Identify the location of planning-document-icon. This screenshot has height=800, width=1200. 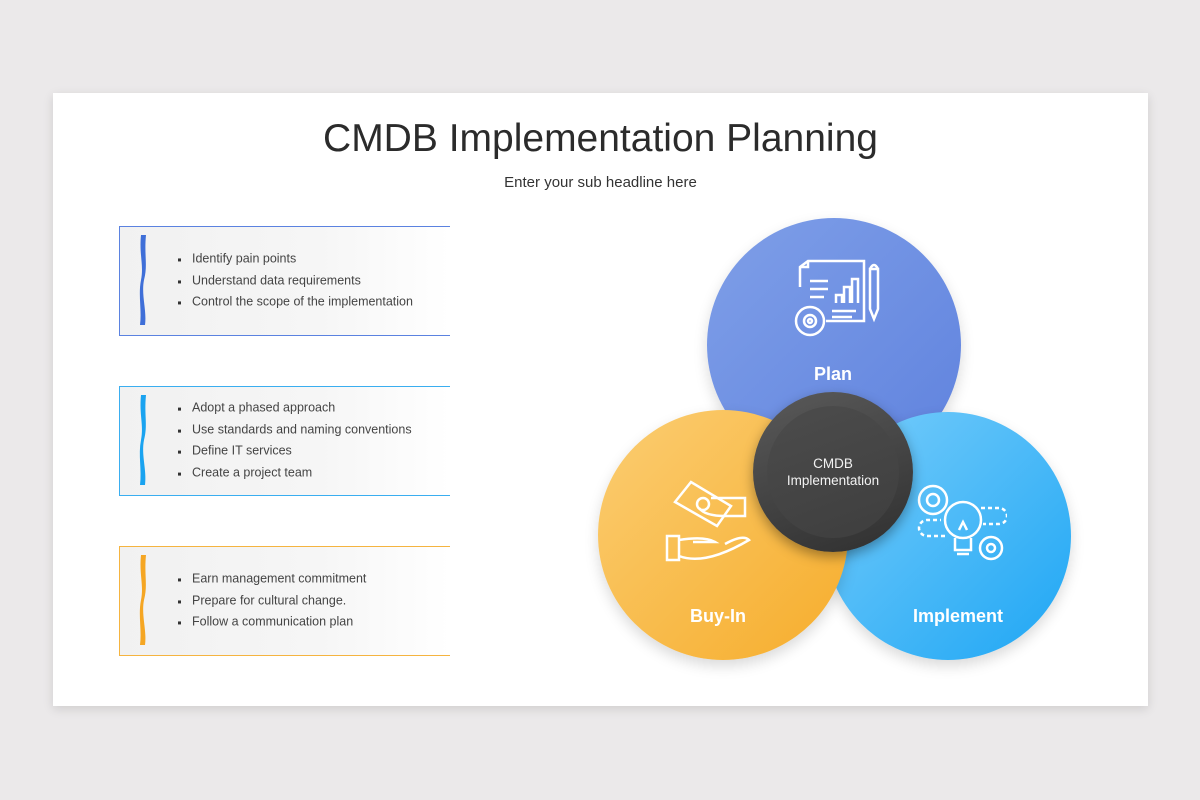
(837, 298).